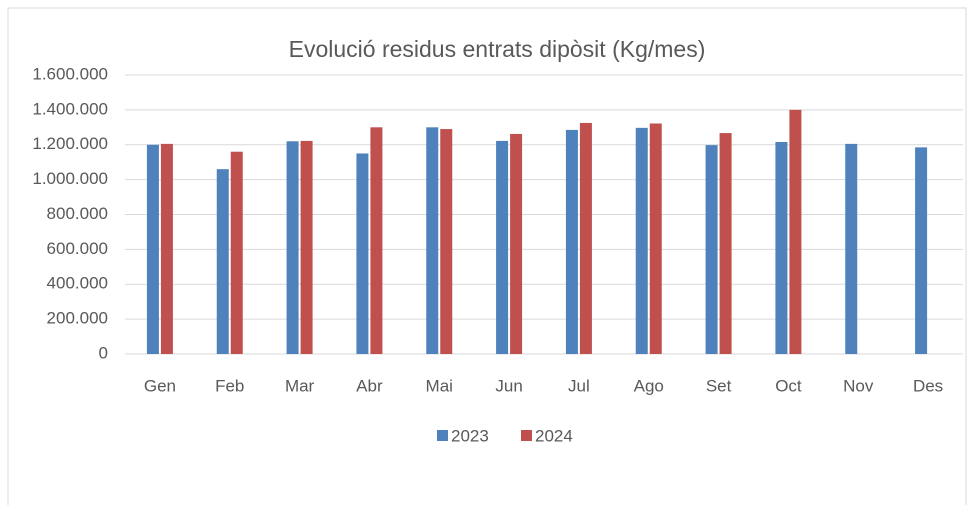  Describe the element at coordinates (439, 385) in the screenshot. I see `x-tick-label: Mai` at that location.